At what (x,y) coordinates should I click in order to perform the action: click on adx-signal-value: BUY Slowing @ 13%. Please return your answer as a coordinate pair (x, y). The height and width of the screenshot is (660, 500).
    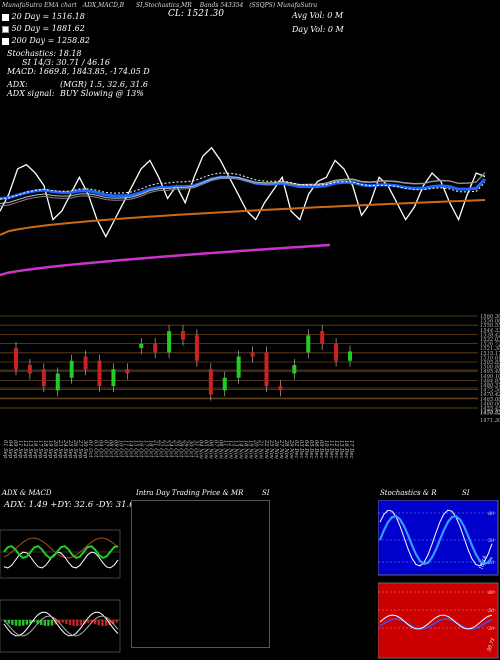
    Looking at the image, I should click on (102, 93).